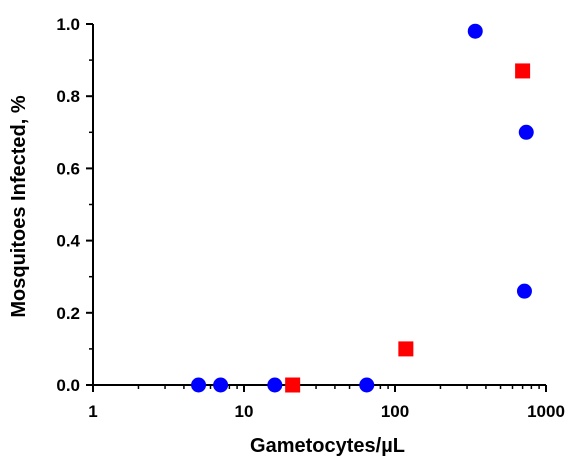 The height and width of the screenshot is (460, 573). I want to click on y-tick-label: 0.0, so click(68, 385).